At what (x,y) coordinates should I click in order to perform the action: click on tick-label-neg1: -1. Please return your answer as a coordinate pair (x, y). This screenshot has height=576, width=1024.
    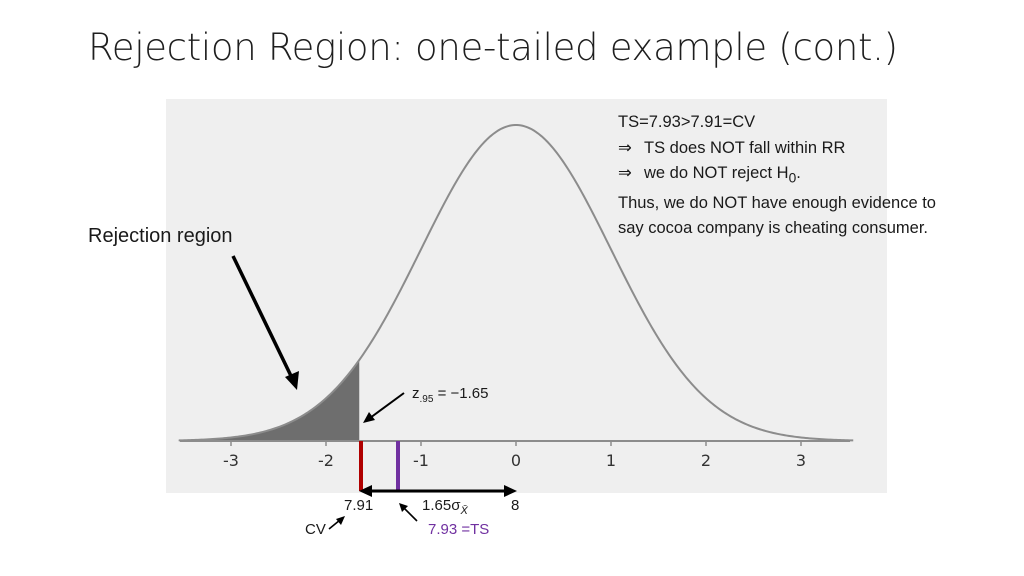
    Looking at the image, I should click on (421, 460).